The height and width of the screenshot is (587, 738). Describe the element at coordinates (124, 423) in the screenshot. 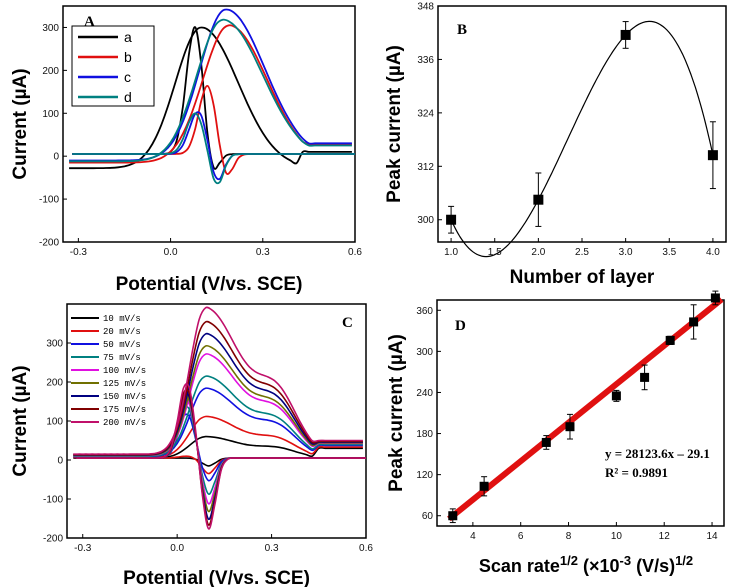

I see `legend-label: 200 mV/s` at that location.